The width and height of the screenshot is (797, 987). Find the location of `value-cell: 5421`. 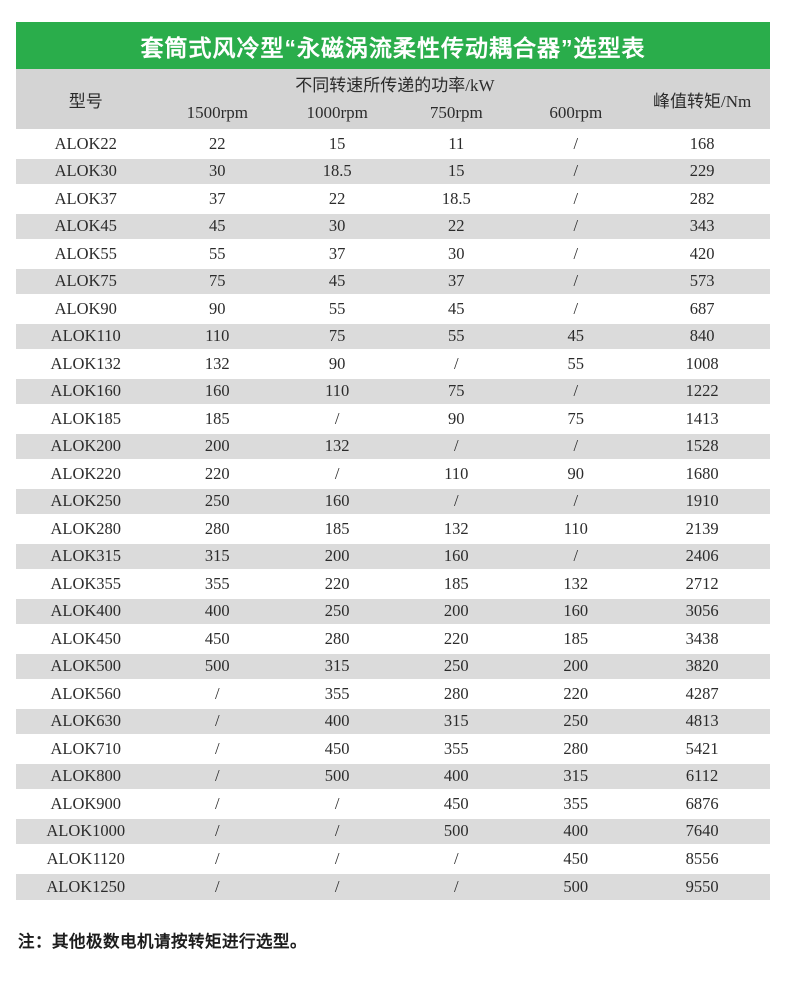

value-cell: 5421 is located at coordinates (702, 748).